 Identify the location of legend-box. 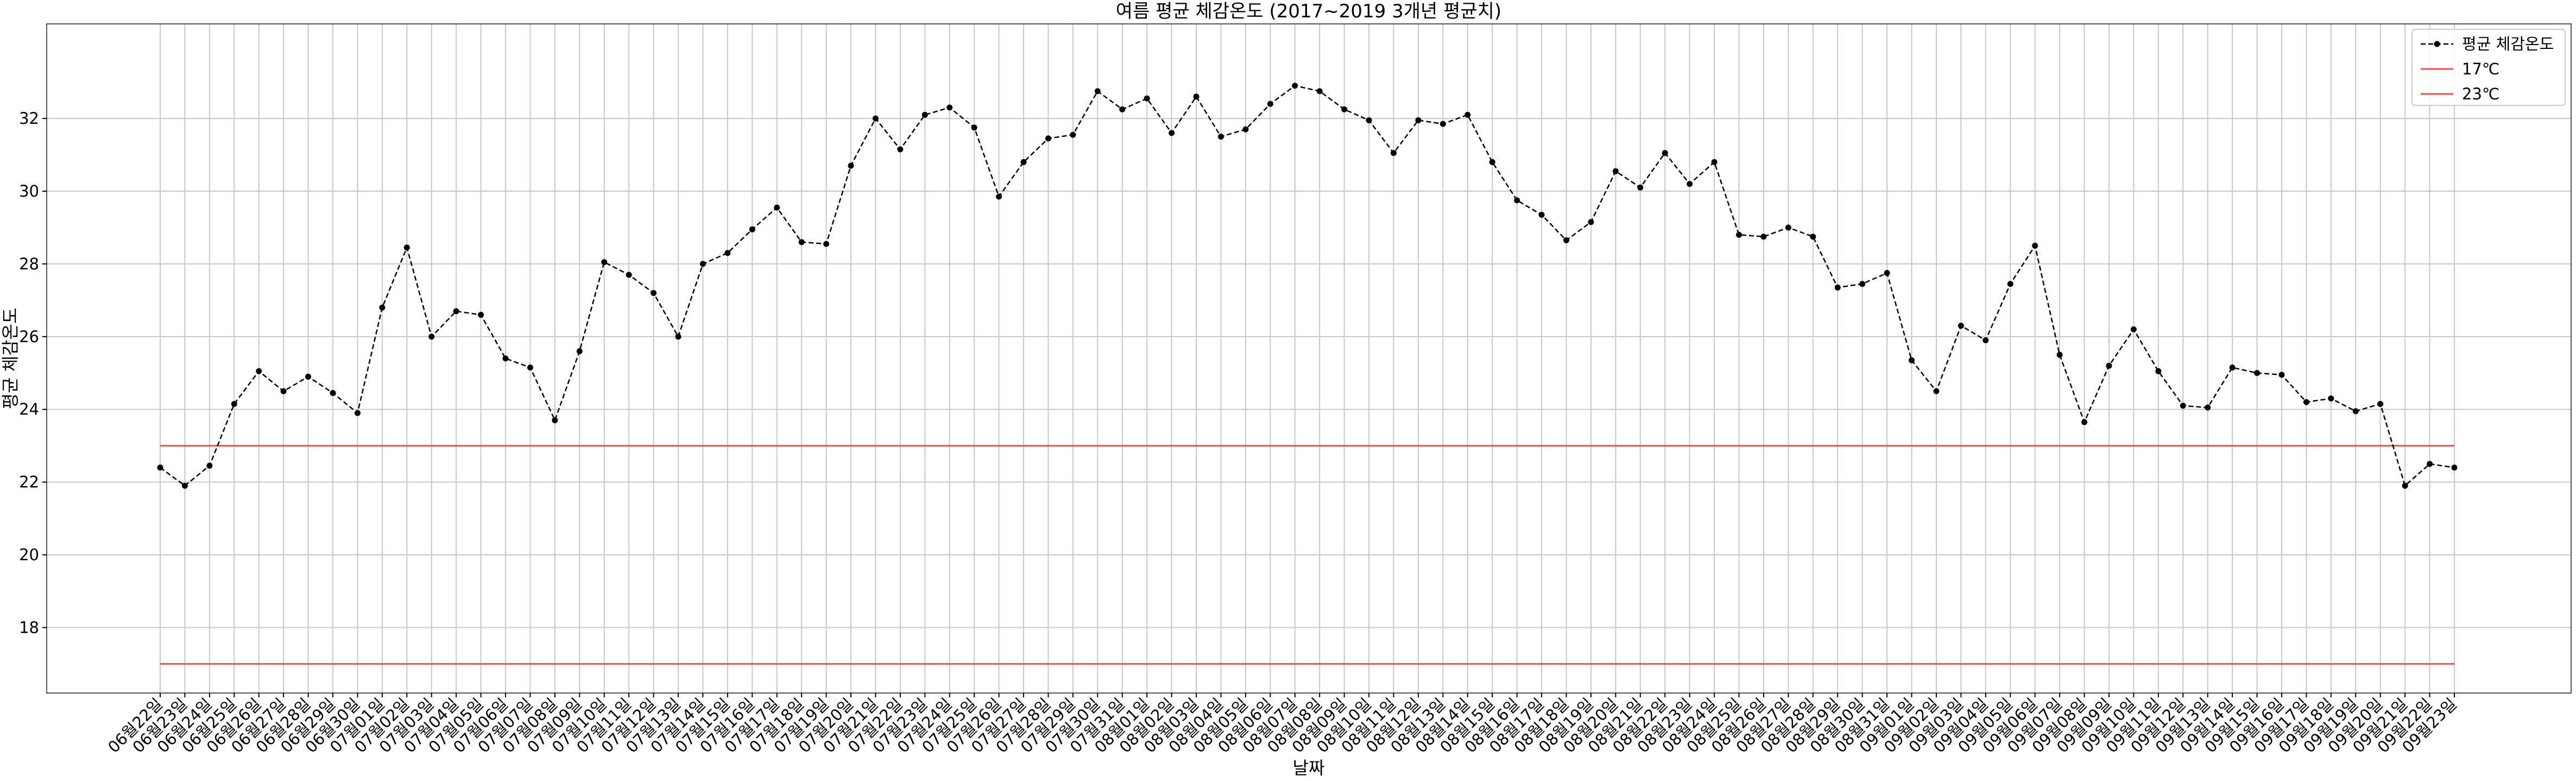
(2488, 67).